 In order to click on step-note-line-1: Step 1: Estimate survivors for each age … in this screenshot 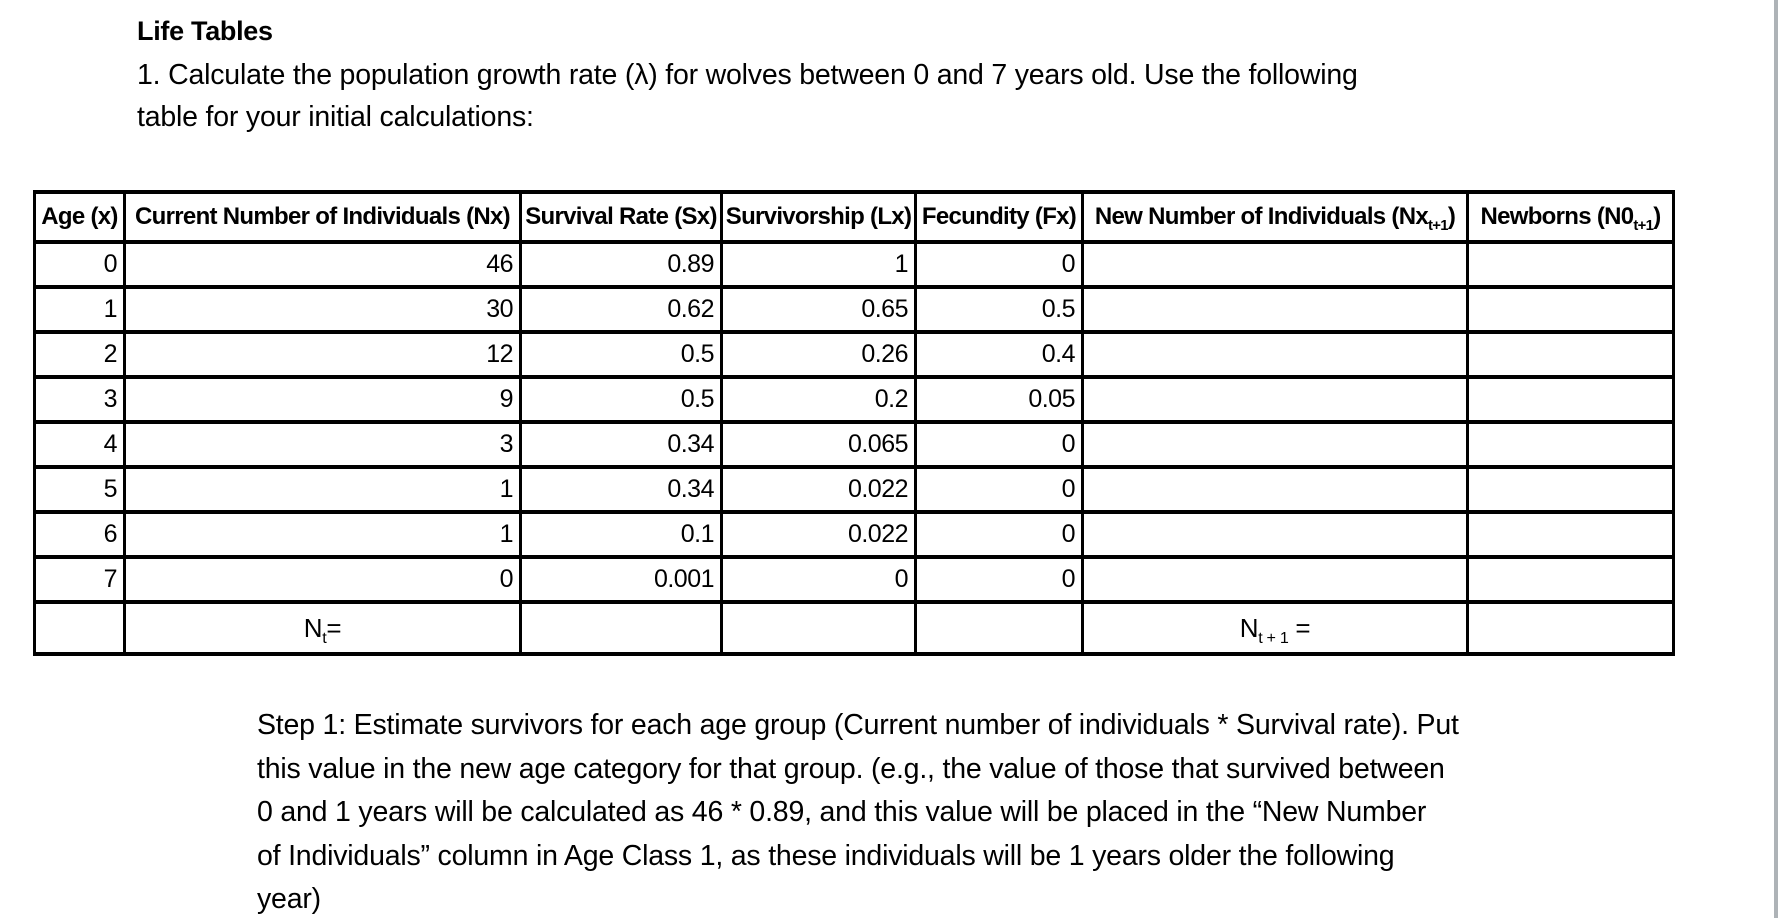, I will do `click(858, 725)`.